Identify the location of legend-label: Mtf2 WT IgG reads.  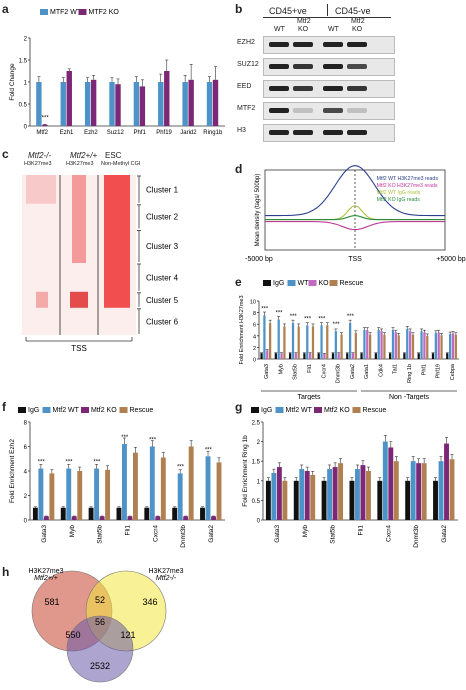
(399, 193).